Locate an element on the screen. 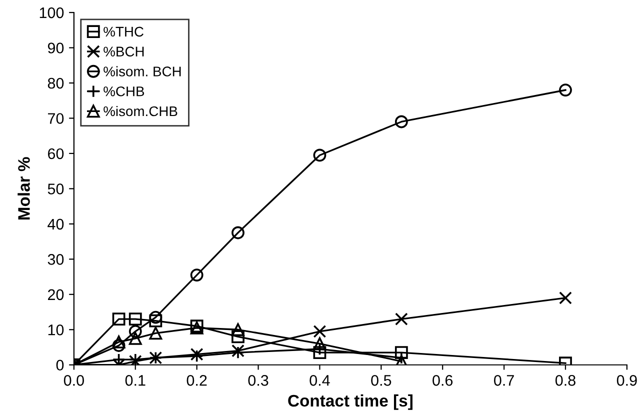  x-axis-title: Contact time [s] is located at coordinates (350, 402).